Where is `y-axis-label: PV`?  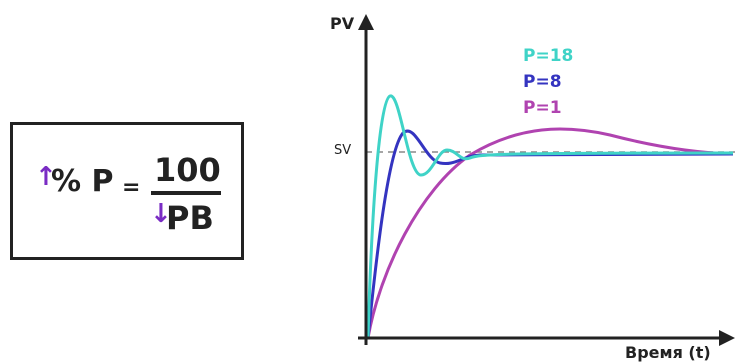
y-axis-label: PV is located at coordinates (342, 23).